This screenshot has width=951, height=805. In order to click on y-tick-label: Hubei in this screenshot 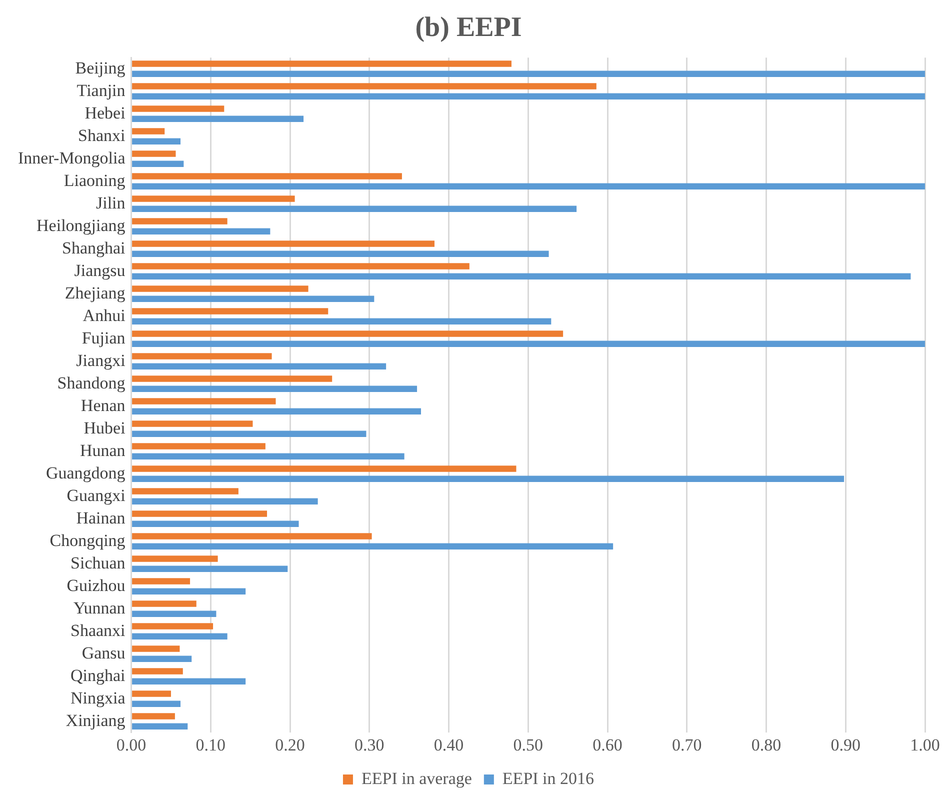, I will do `click(105, 428)`.